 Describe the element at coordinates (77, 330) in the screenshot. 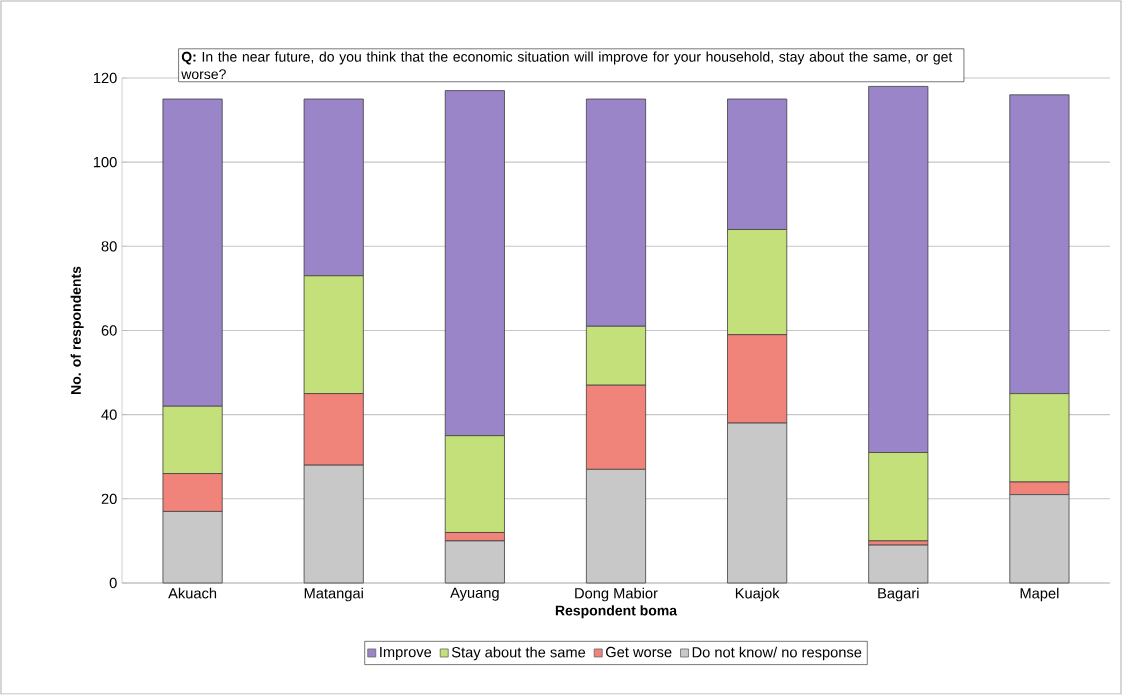

I see `y-axis-title: No. of respondents` at that location.